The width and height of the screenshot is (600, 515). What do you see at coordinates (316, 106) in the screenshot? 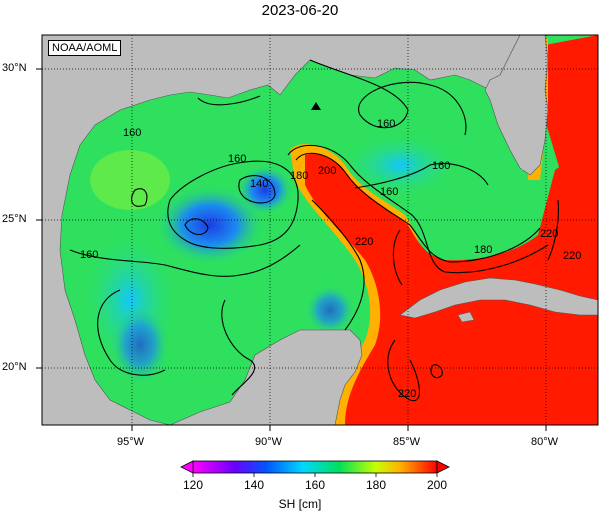
I see `buoy-marker-icon` at bounding box center [316, 106].